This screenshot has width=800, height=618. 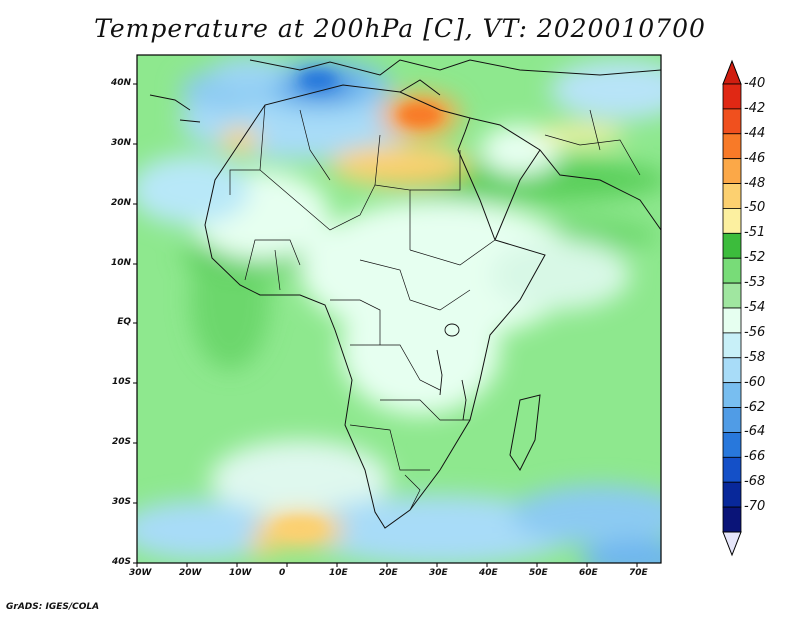 What do you see at coordinates (121, 562) in the screenshot?
I see `lat-tick-label: 40S` at bounding box center [121, 562].